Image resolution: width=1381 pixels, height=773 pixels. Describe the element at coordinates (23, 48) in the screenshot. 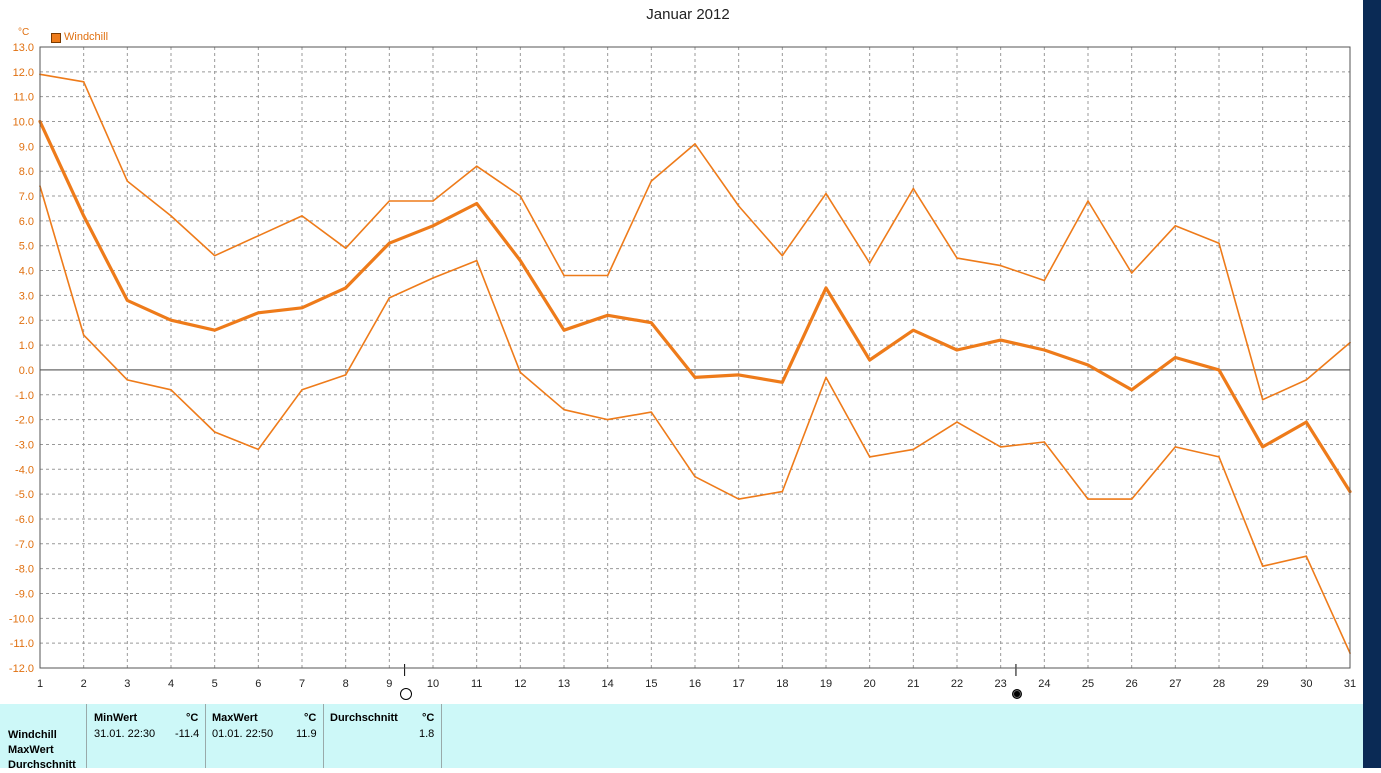

I see `y-tick-label: 13.0` at that location.